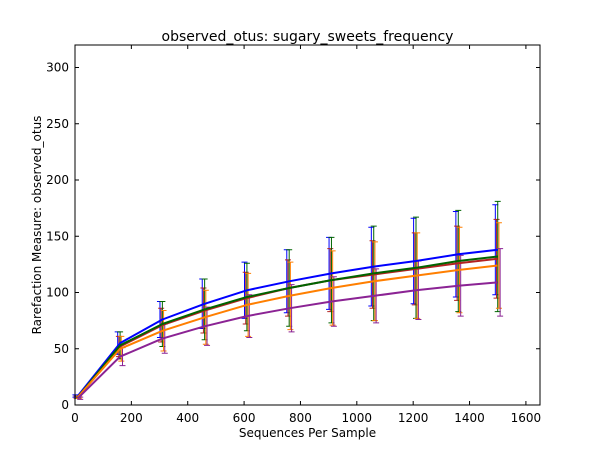  I want to click on x-tick-label: 1600, so click(526, 418).